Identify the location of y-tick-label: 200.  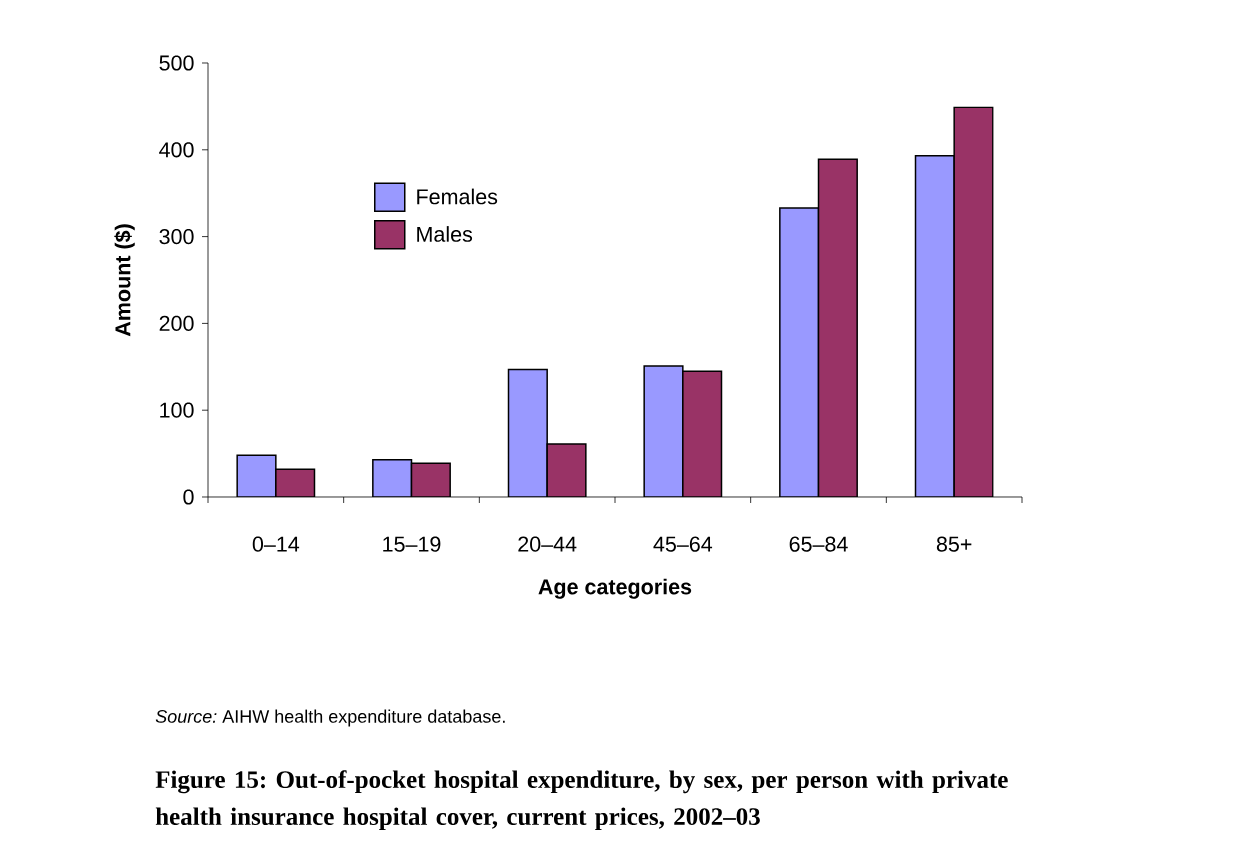
(176, 323).